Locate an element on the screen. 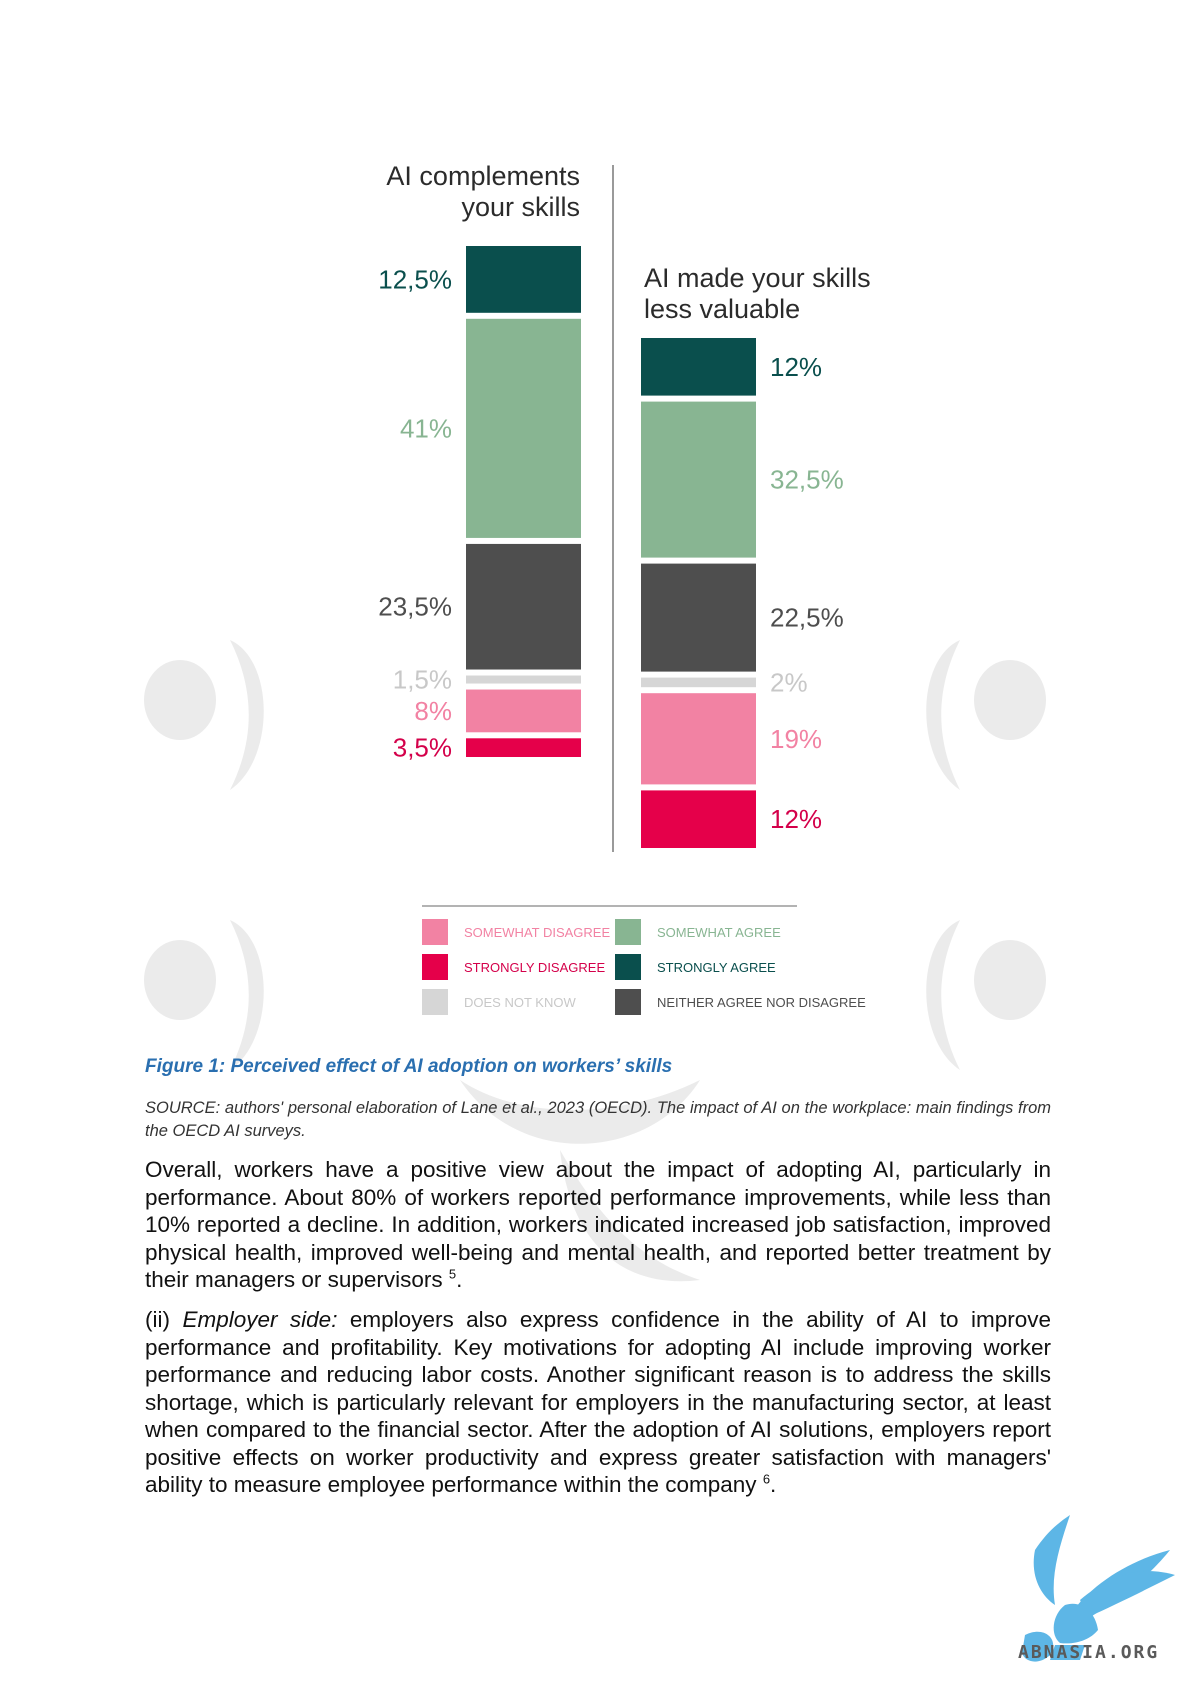 Image resolution: width=1191 pixels, height=1684 pixels. bar-1-segment-strongly-agree is located at coordinates (523, 279).